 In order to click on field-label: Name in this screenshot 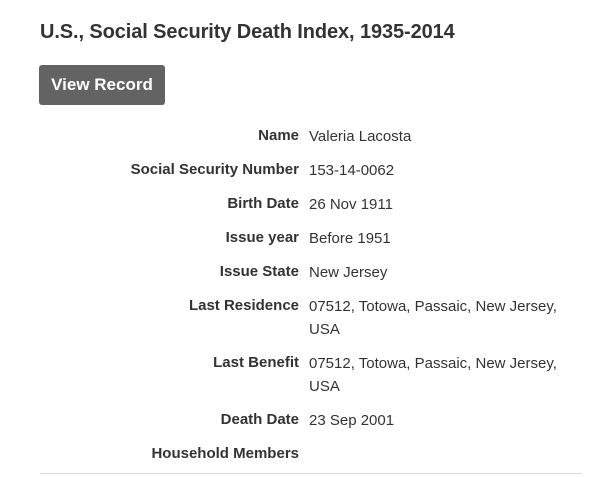, I will do `click(278, 135)`.